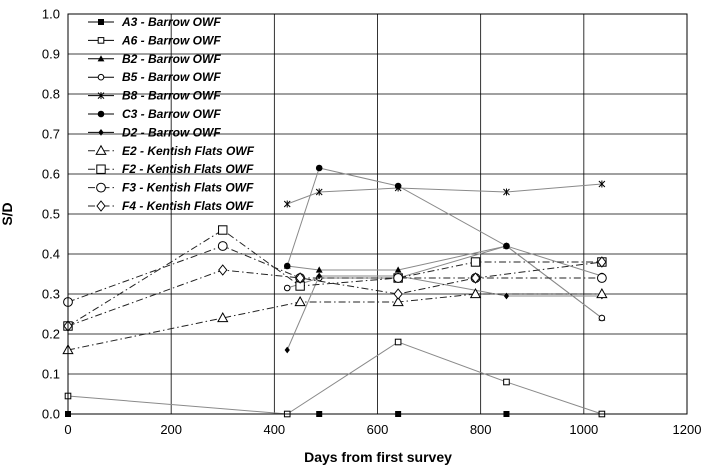  I want to click on x-tick-label: 1200, so click(687, 429).